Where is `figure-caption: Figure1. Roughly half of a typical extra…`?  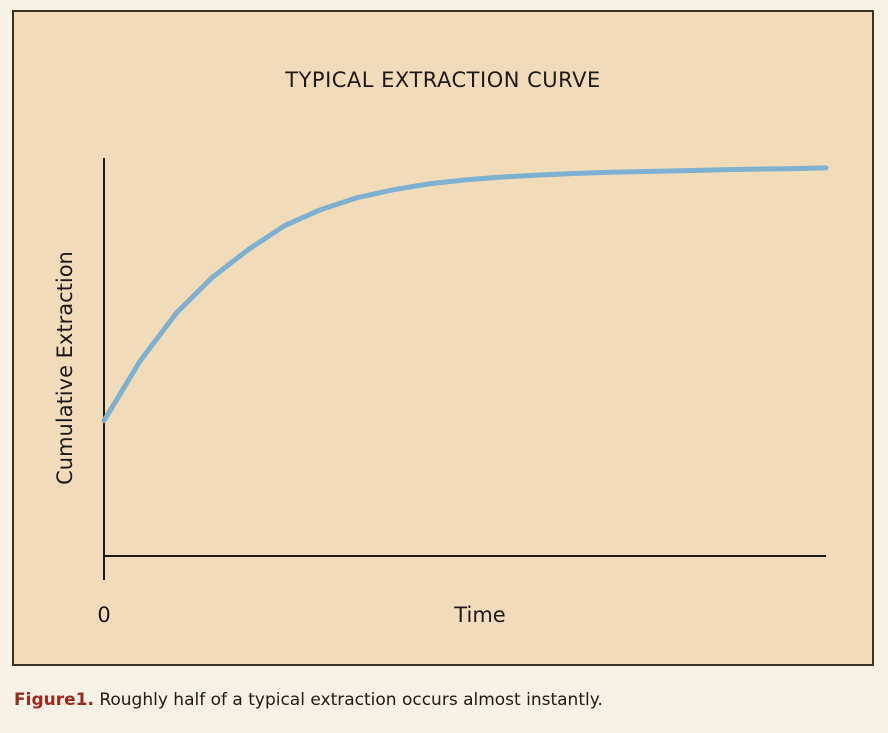
figure-caption: Figure1. Roughly half of a typical extra… is located at coordinates (308, 700).